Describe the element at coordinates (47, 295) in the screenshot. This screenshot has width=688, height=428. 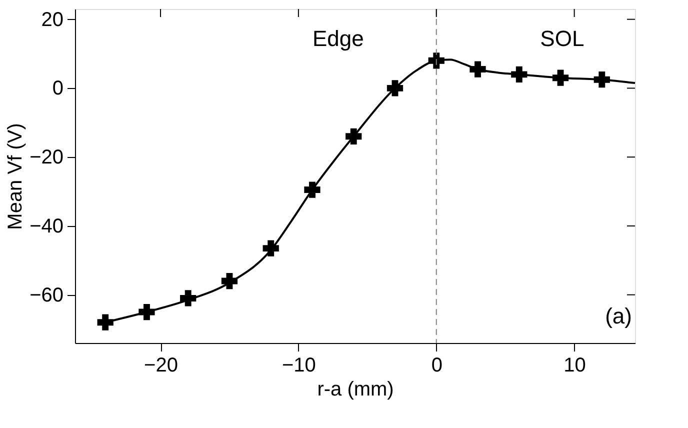
I see `y-tick-label: −60` at that location.